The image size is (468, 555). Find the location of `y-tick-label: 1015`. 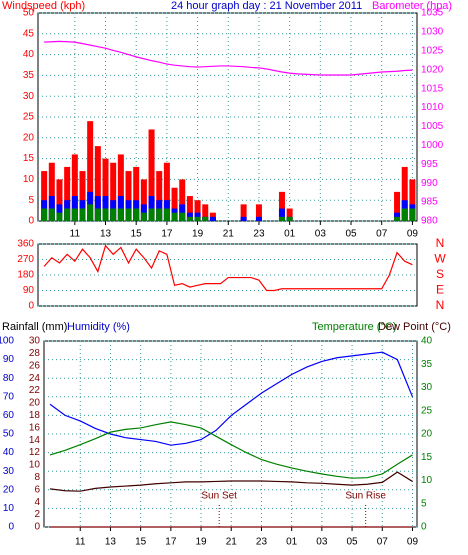

y-tick-label: 1015 is located at coordinates (432, 88).